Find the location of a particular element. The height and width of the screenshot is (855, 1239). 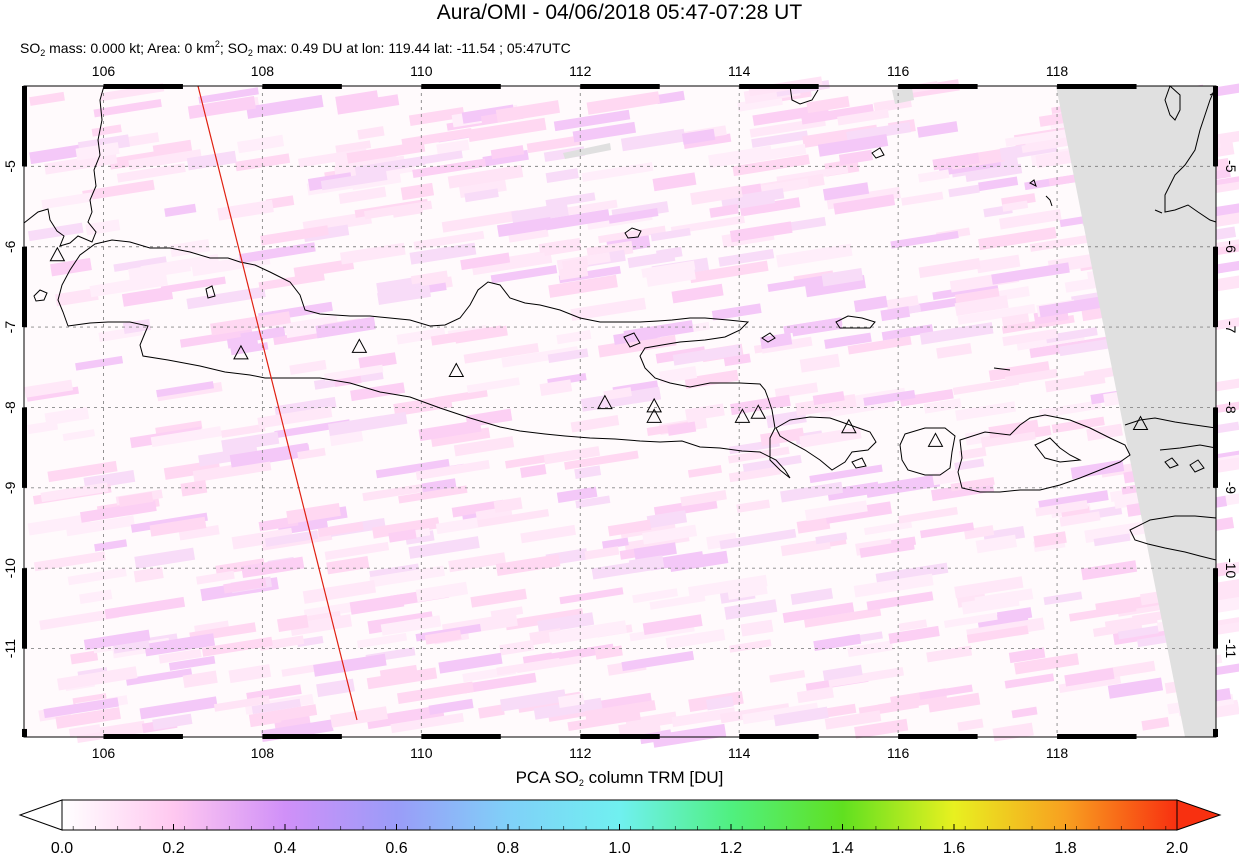

sulawesi-coast is located at coordinates (1172, 103).